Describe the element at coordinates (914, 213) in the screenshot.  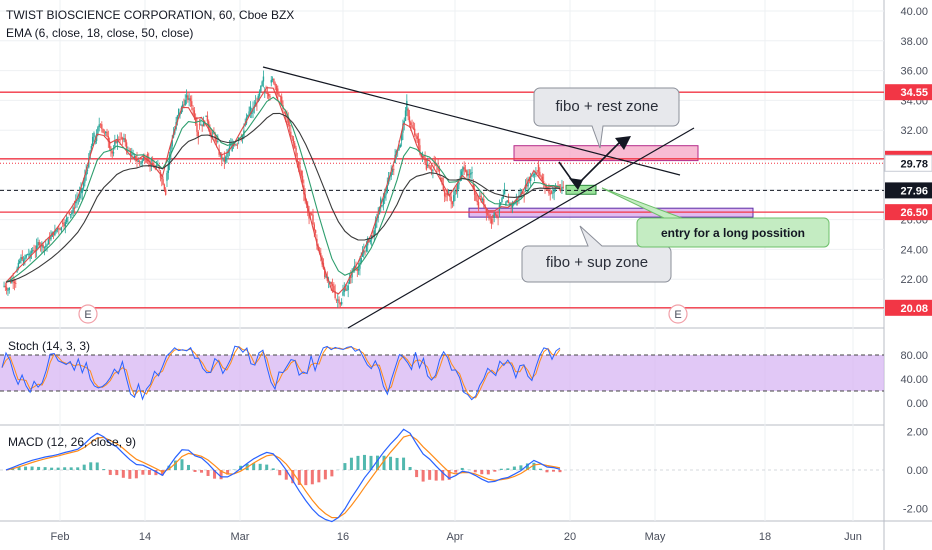
I see `price-tag-label: 26.50` at that location.